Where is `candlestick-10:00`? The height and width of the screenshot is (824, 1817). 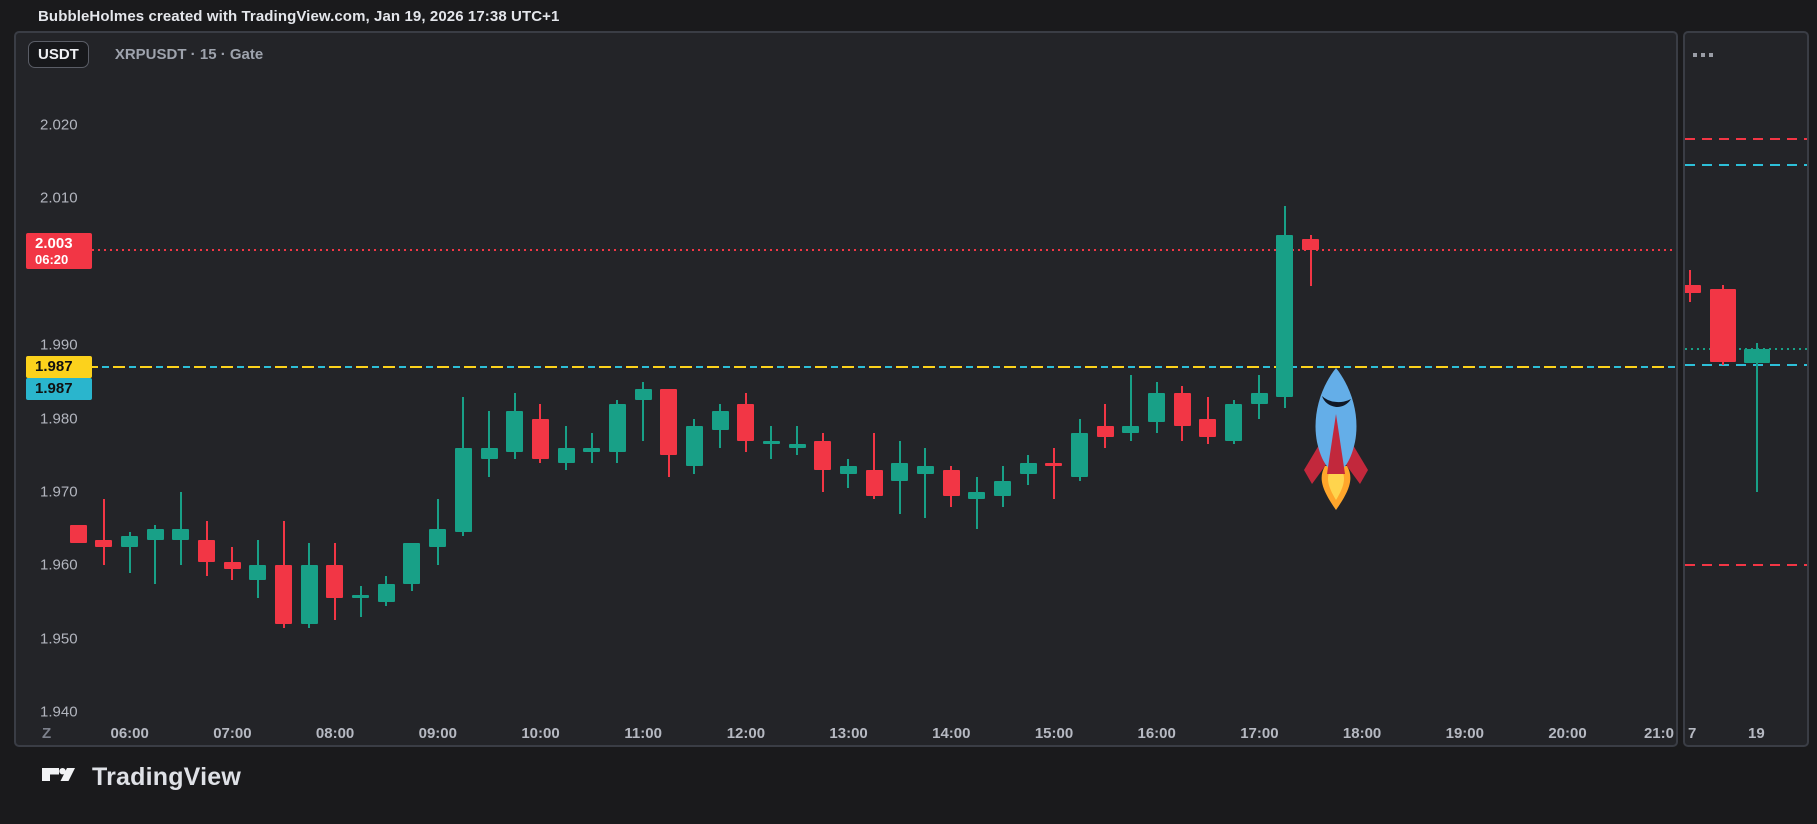
candlestick-10:00 is located at coordinates (540, 438).